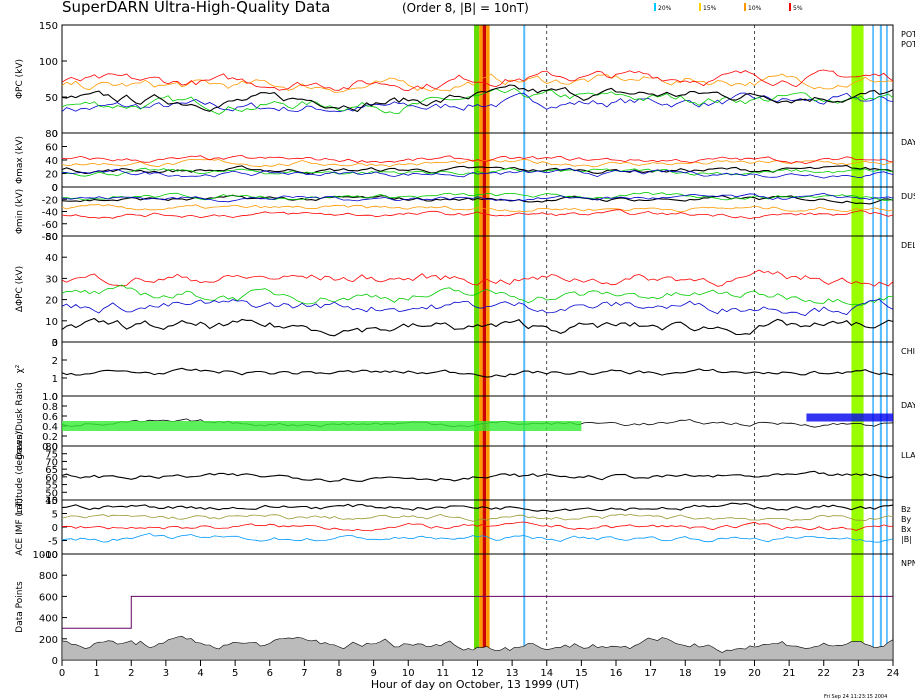 This screenshot has width=915, height=700. What do you see at coordinates (908, 196) in the screenshot?
I see `right-label: DUS` at bounding box center [908, 196].